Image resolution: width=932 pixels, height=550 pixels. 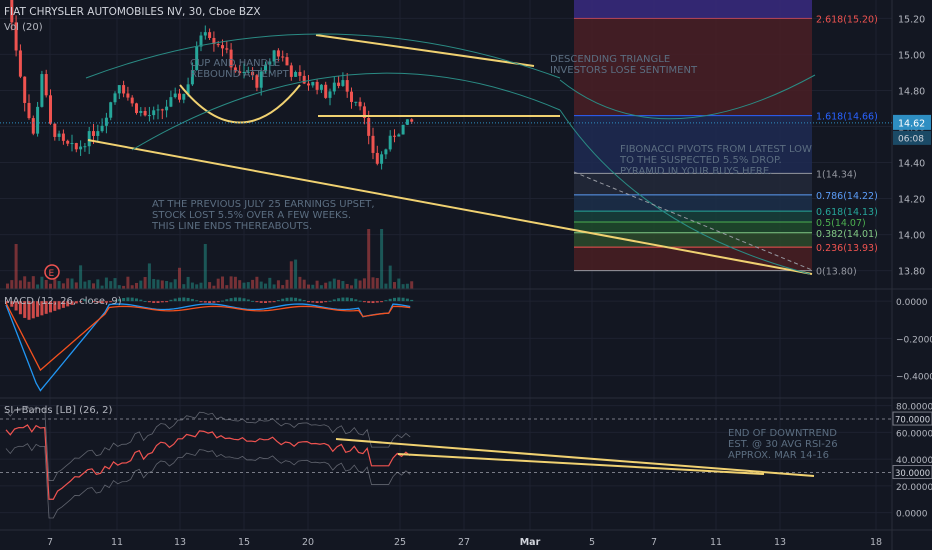 What do you see at coordinates (783, 444) in the screenshot?
I see `annotation-line: EST. @ 30 AVG RSI-26` at bounding box center [783, 444].